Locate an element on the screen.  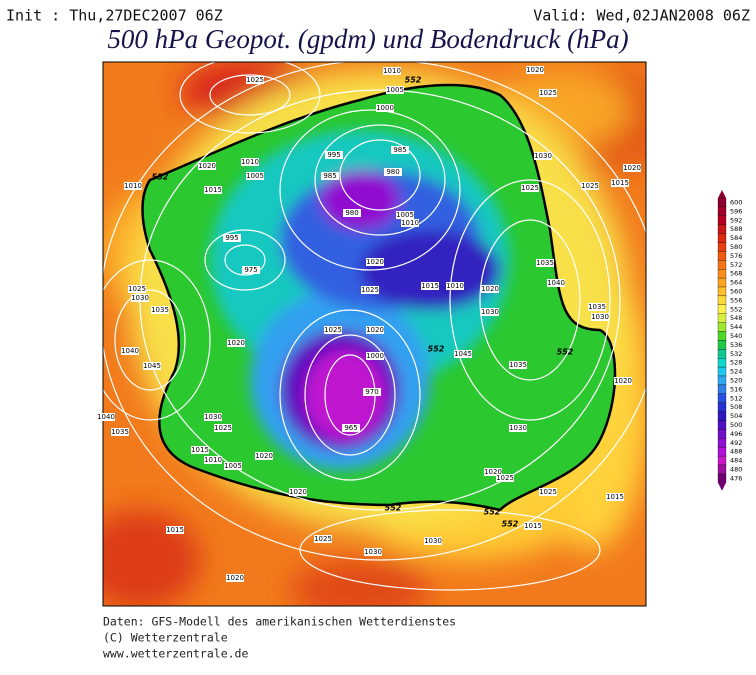
isobar-label: 1005 is located at coordinates (395, 90).